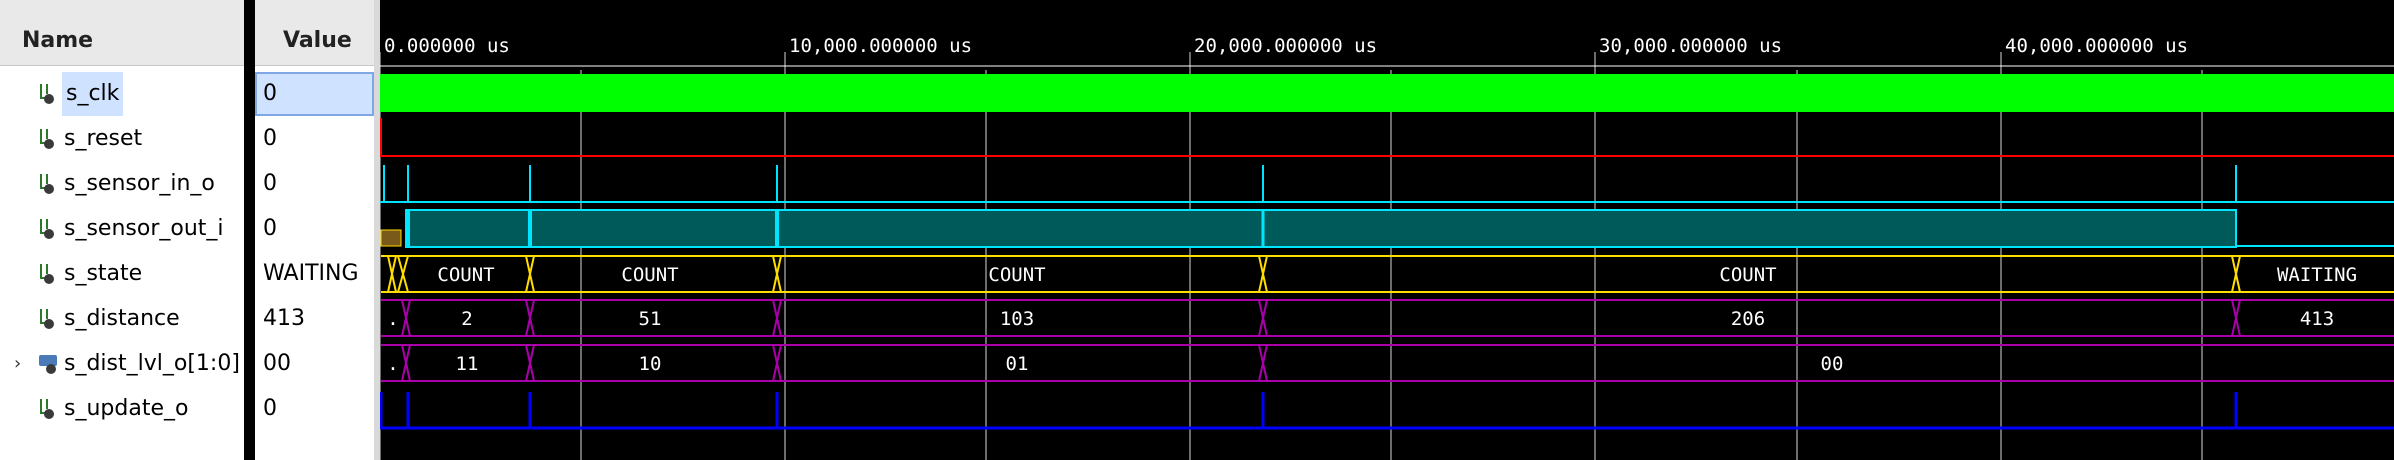 This screenshot has height=460, width=2394. What do you see at coordinates (1387, 184) in the screenshot?
I see `sensor-in-waveform` at bounding box center [1387, 184].